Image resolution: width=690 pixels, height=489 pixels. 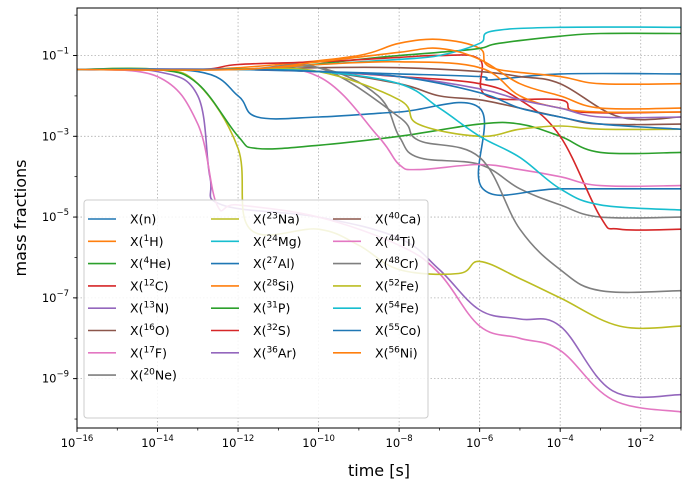 I want to click on legend-entry: X(27Al), so click(x=274, y=263).